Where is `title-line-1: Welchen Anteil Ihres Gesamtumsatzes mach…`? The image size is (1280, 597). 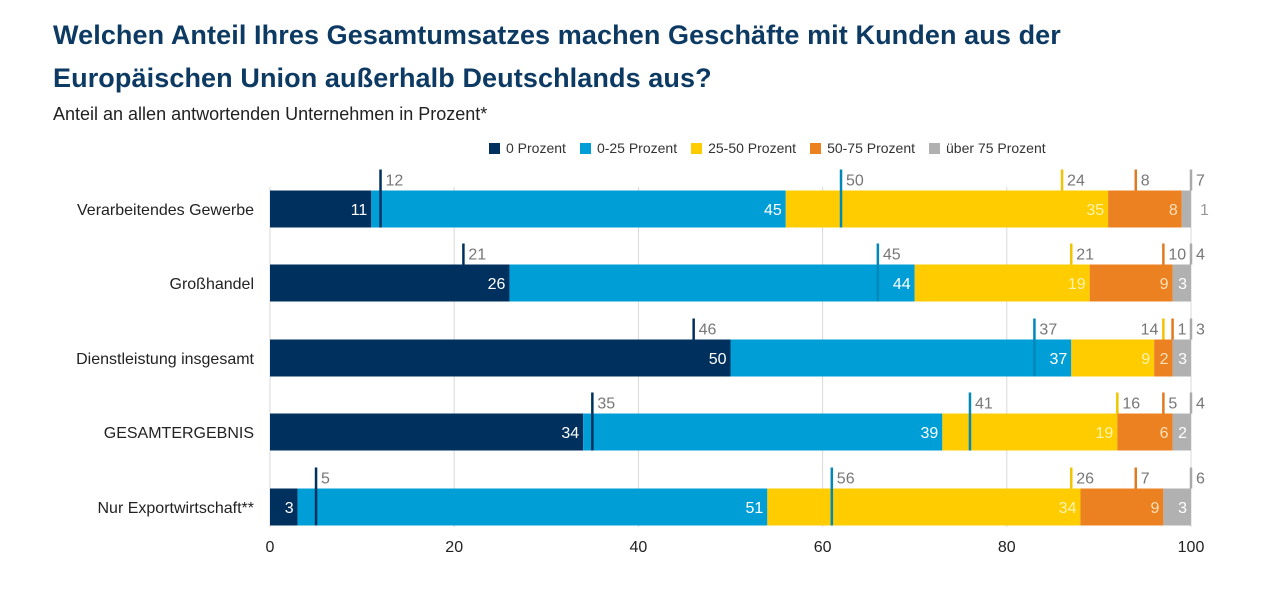 title-line-1: Welchen Anteil Ihres Gesamtumsatzes mach… is located at coordinates (557, 35).